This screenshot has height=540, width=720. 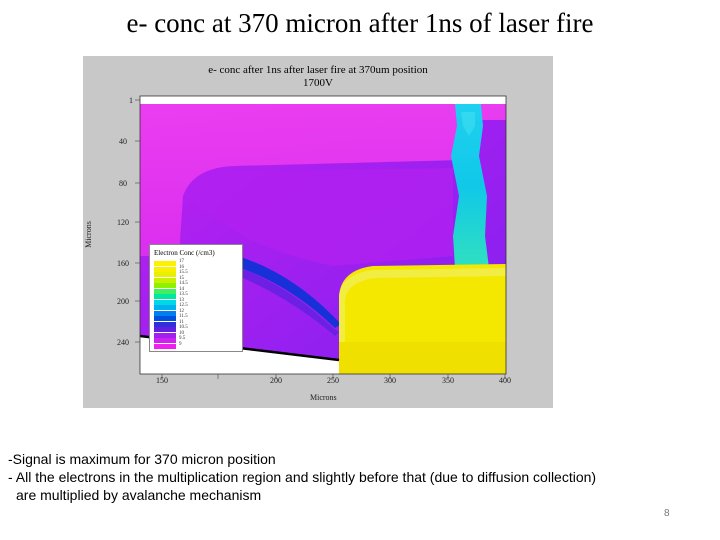 I want to click on legend-label: 13.5, so click(x=183, y=294).